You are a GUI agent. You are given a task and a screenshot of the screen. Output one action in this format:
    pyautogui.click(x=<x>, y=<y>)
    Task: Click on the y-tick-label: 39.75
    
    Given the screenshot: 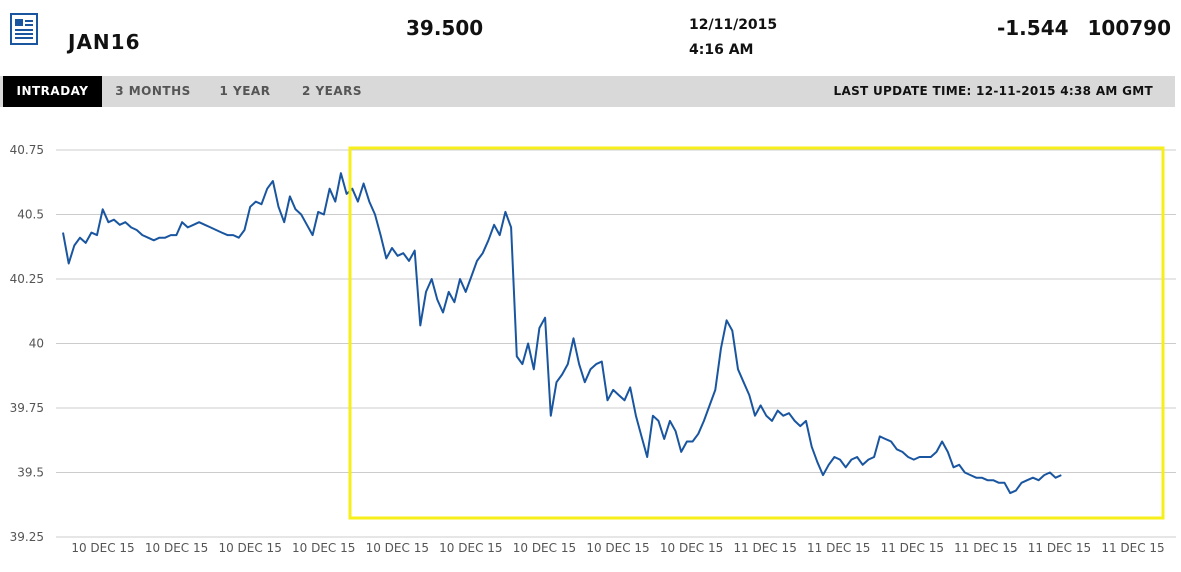 What is the action you would take?
    pyautogui.click(x=27, y=408)
    